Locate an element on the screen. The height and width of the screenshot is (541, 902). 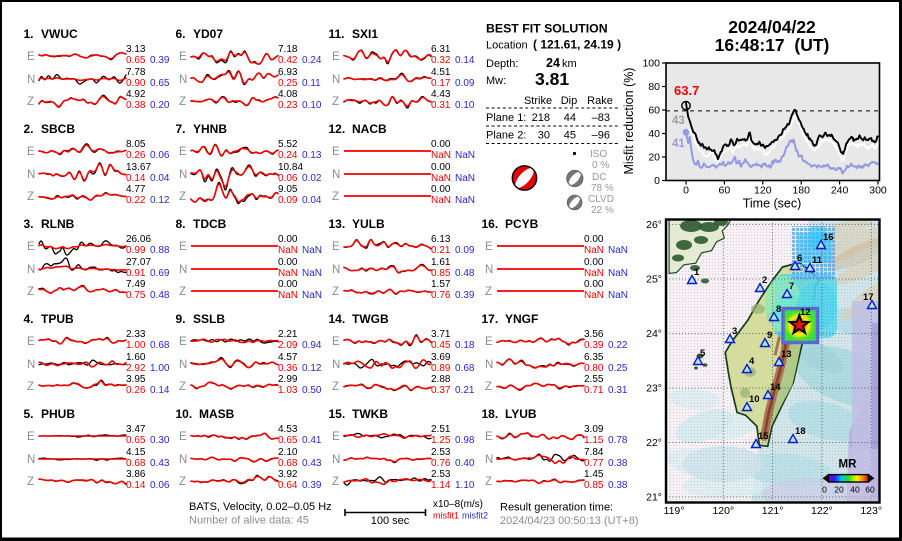
svg-text: 3.47 is located at coordinates (136, 429).